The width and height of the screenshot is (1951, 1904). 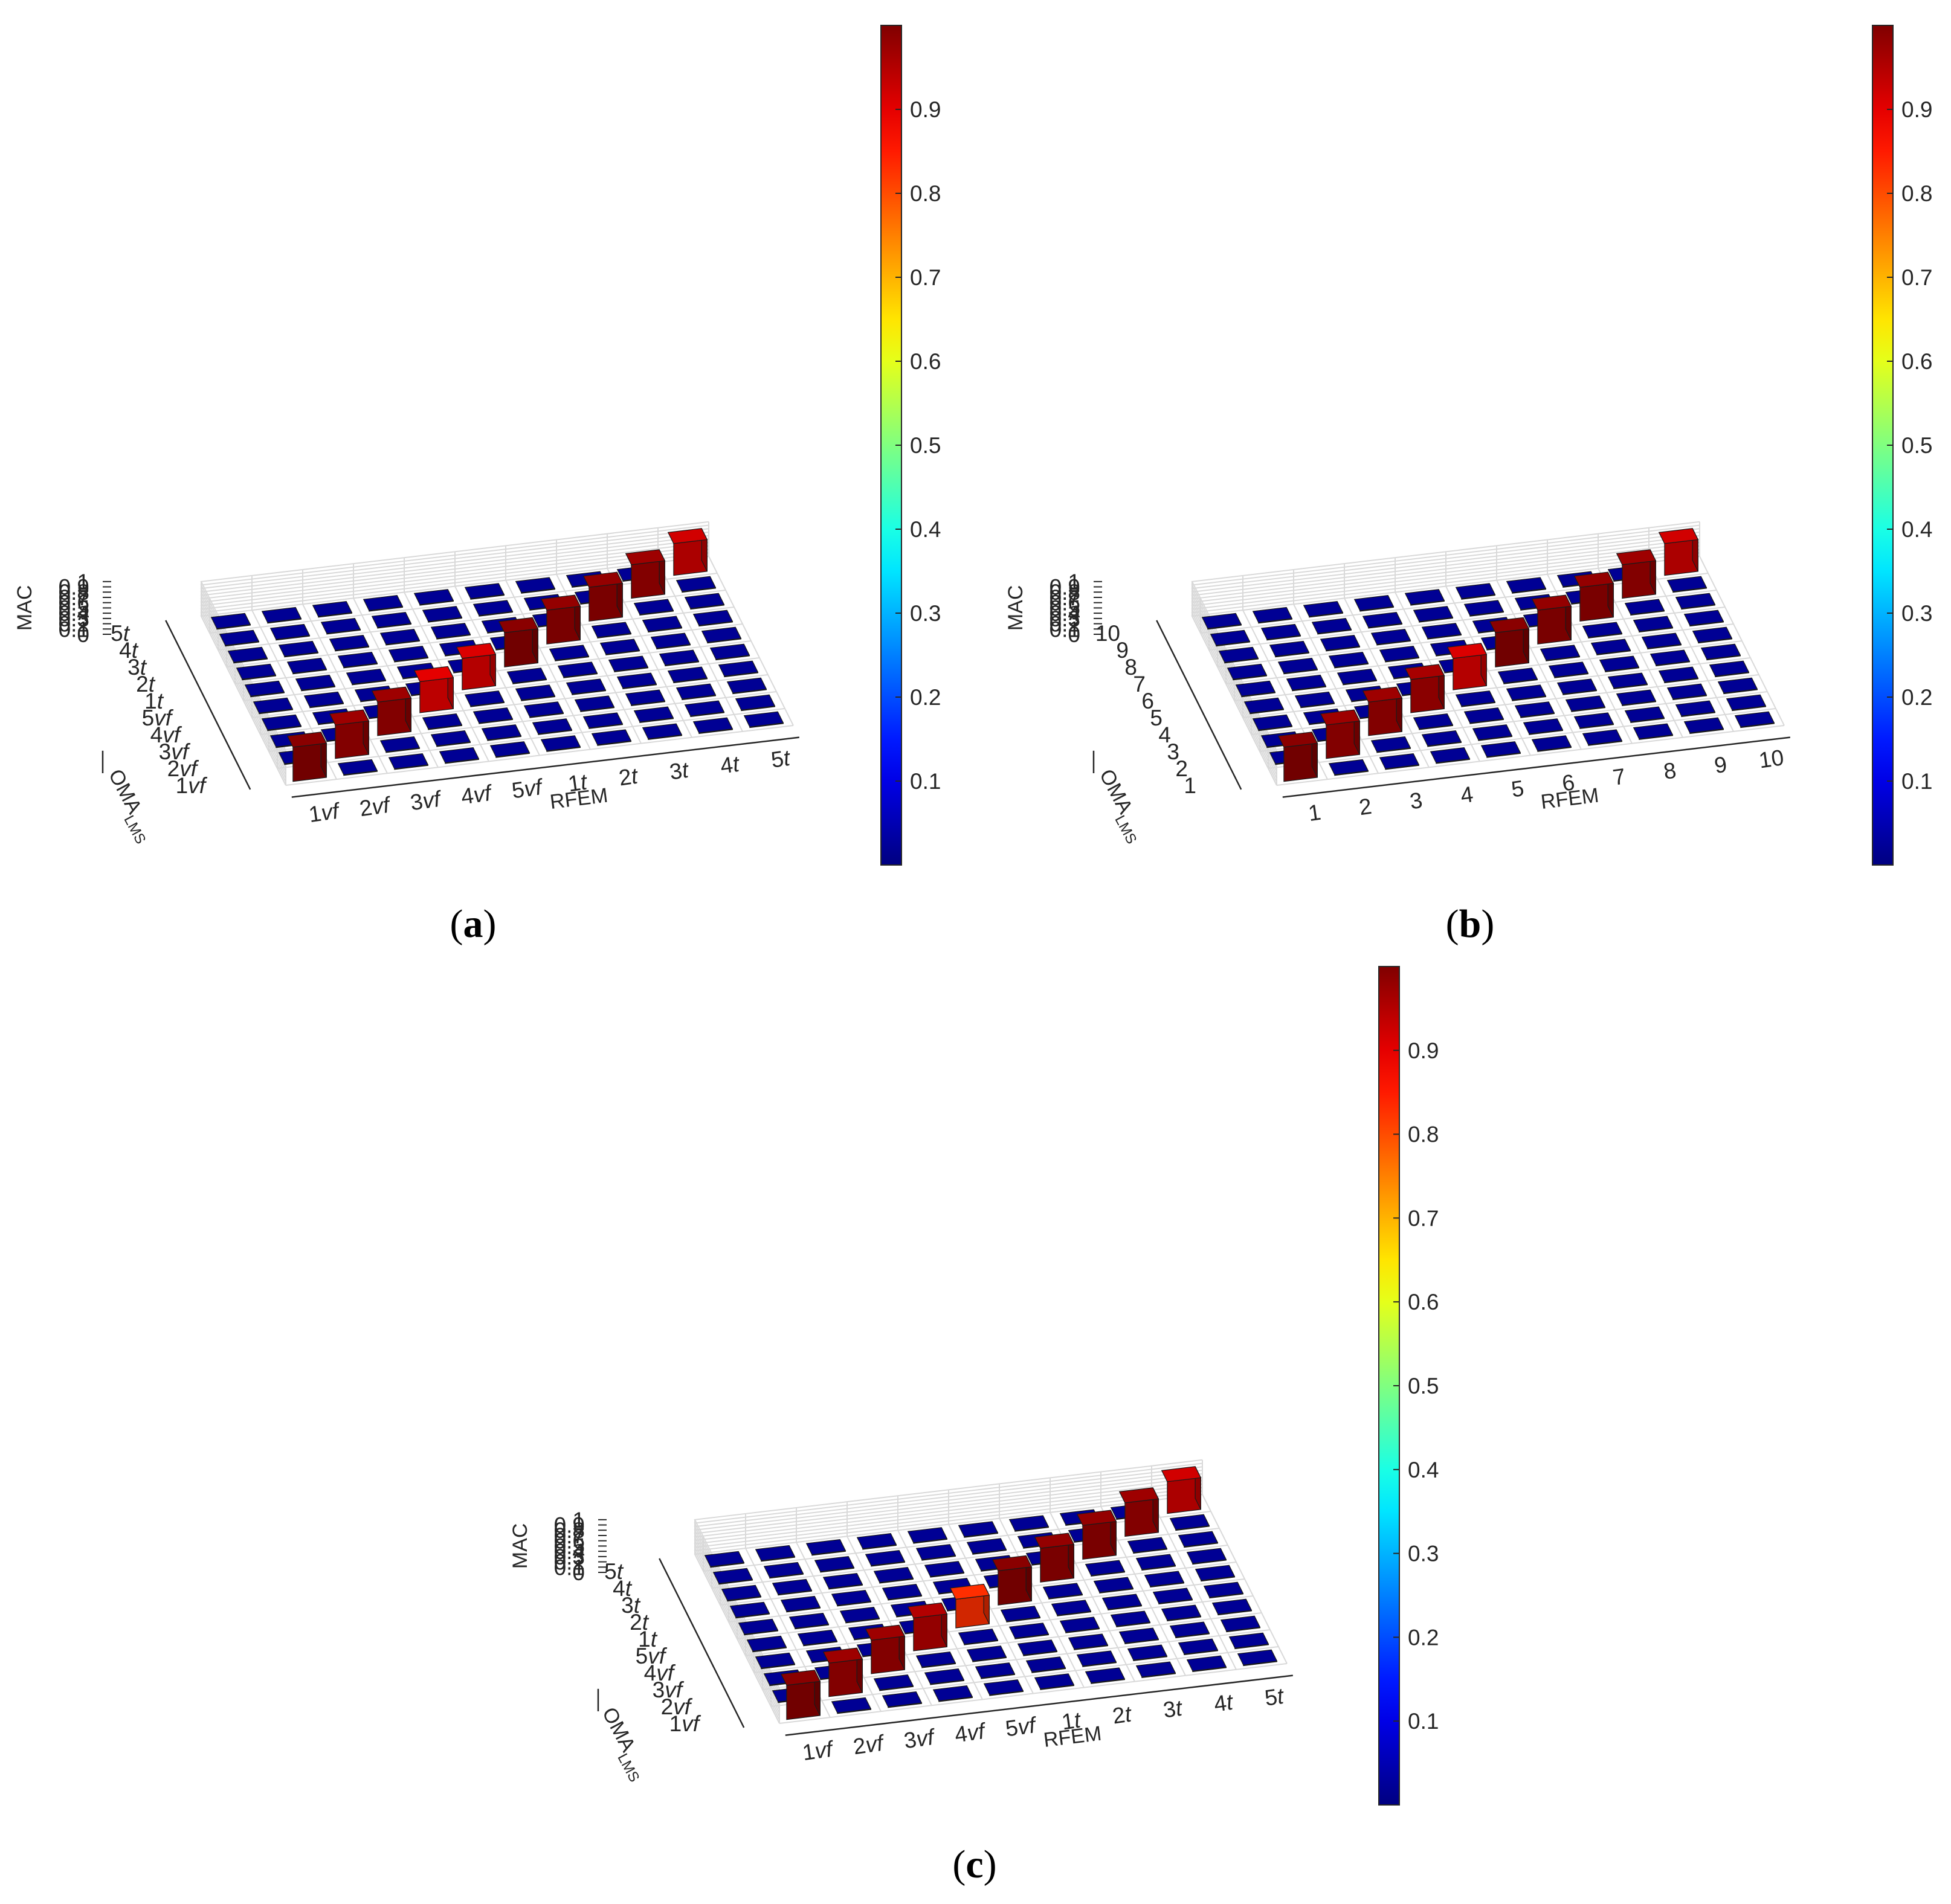 I want to click on colorbar: 0.1 0.2 0.3 0.4 0.5 0.6 0.7 0.8 0.9, so click(x=910, y=445).